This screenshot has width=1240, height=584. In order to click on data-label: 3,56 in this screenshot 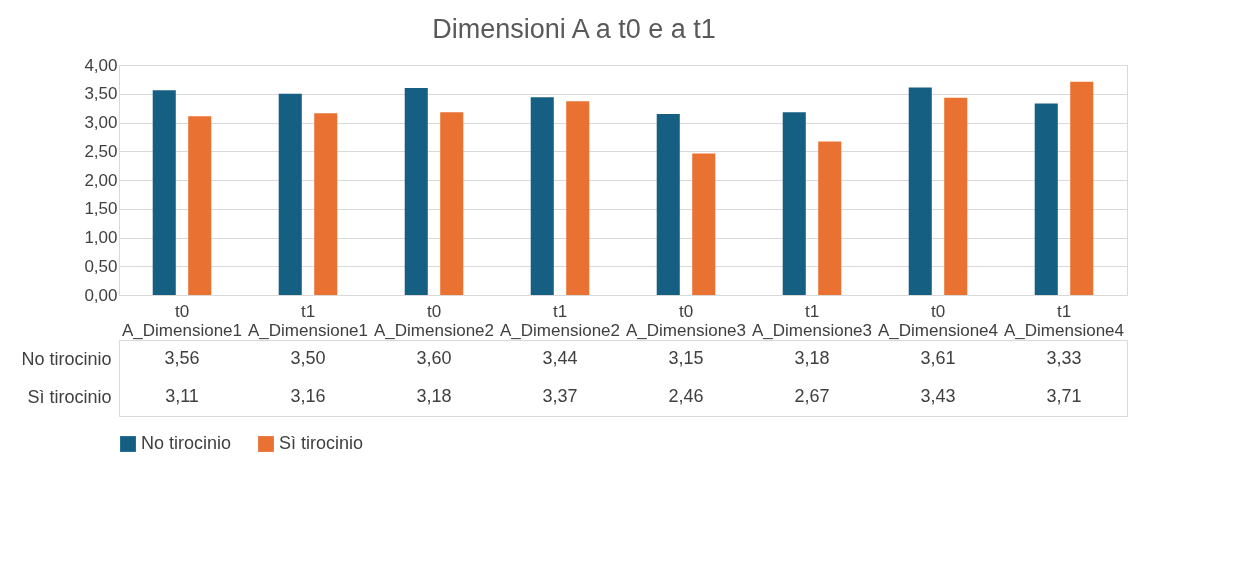, I will do `click(182, 358)`.